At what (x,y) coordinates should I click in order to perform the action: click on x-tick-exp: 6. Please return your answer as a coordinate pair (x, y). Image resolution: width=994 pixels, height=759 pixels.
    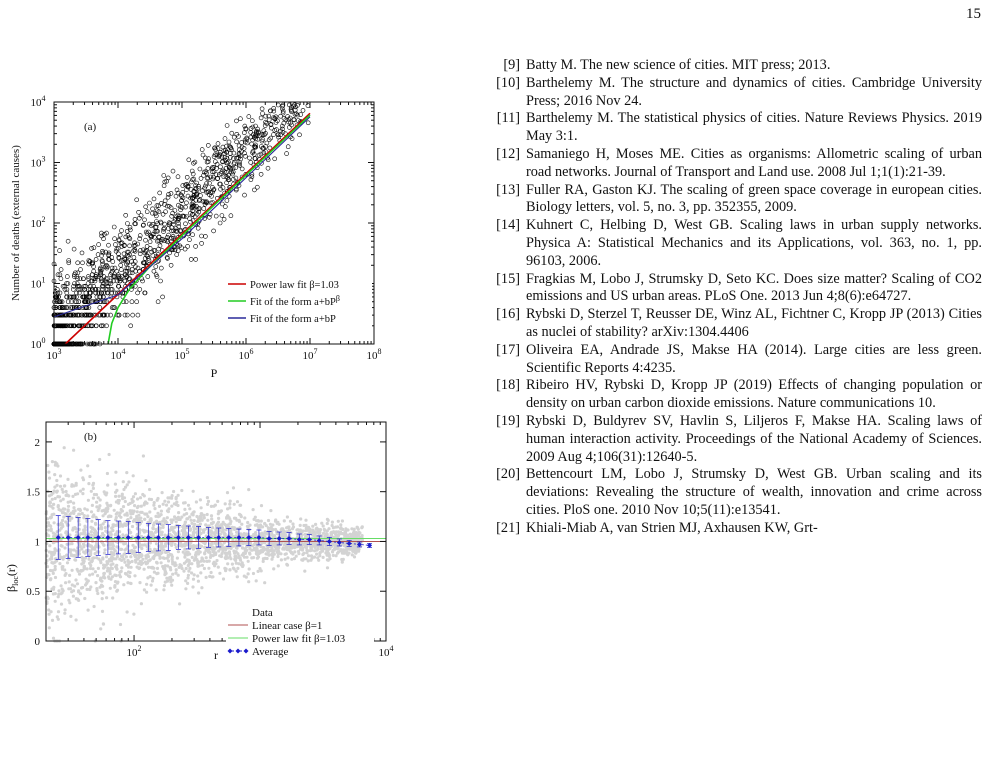
    Looking at the image, I should click on (252, 351).